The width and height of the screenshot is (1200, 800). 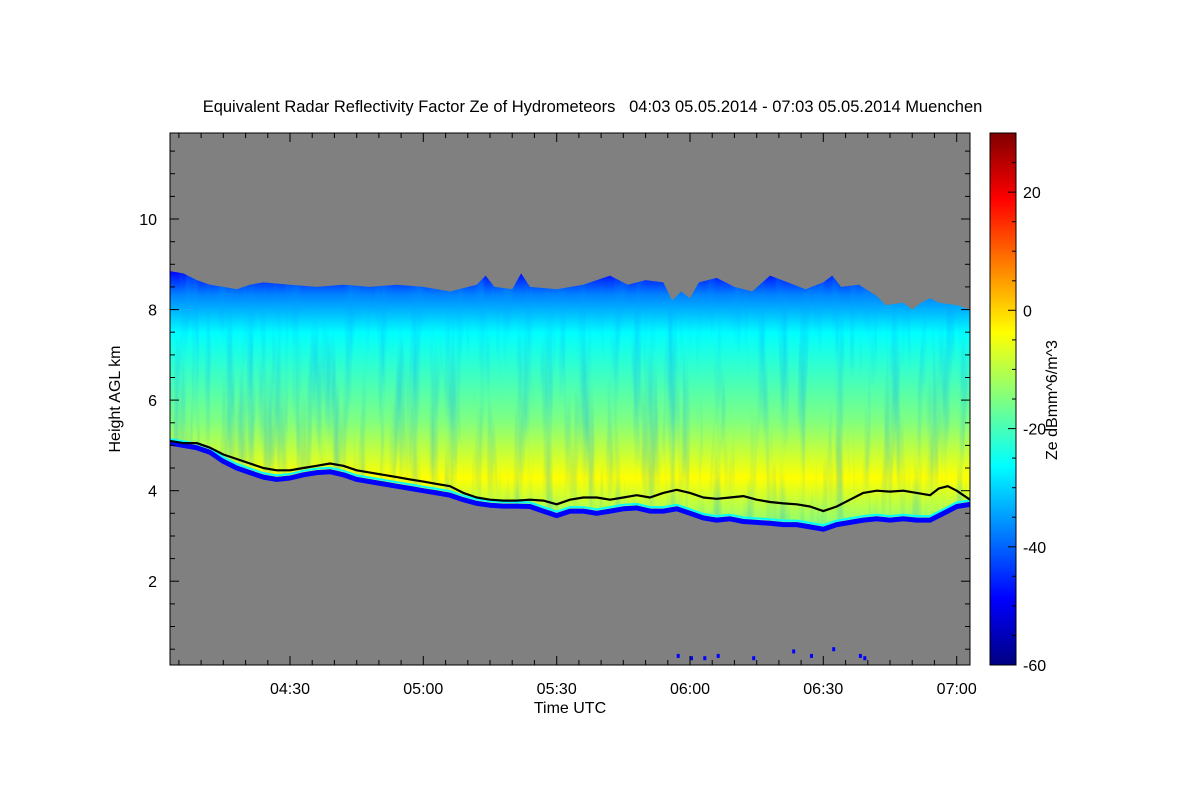 I want to click on colorbar-label: Ze dBmm^6/m^3, so click(x=1052, y=400).